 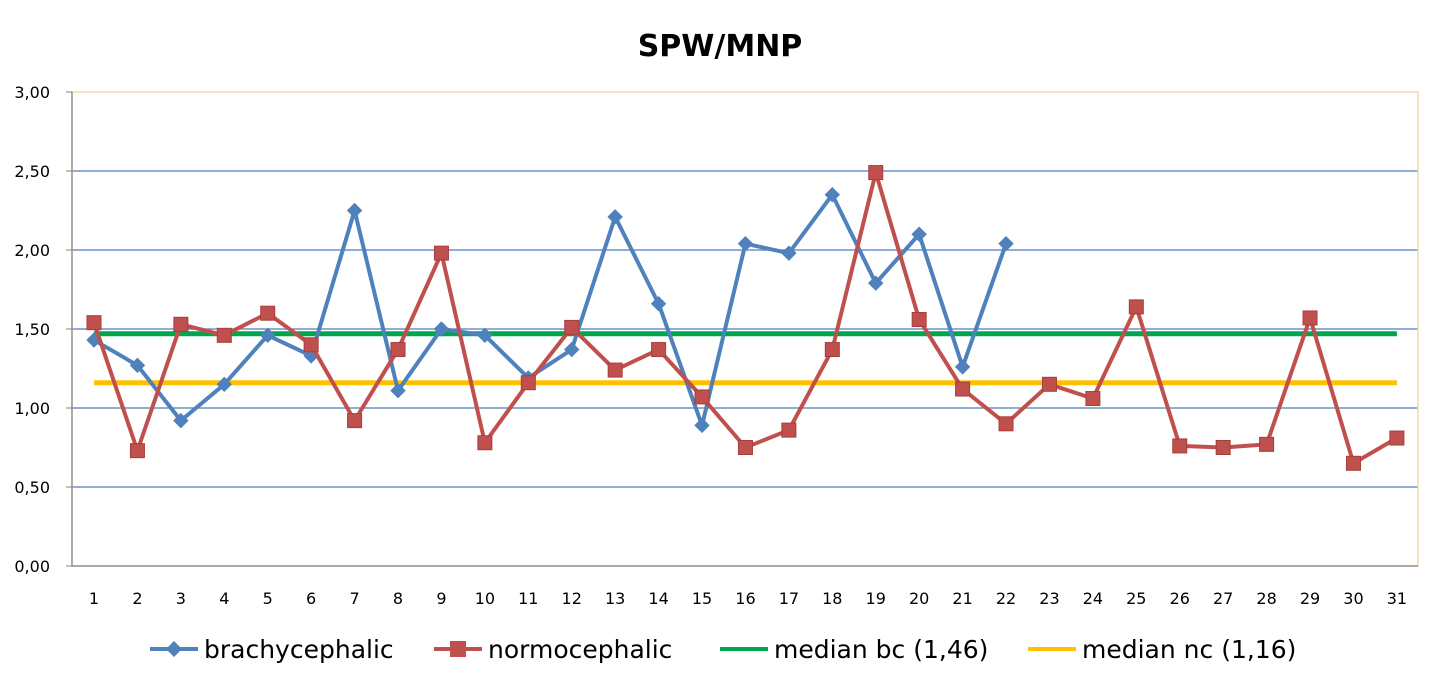 I want to click on x-tick-label: 11, so click(x=528, y=598).